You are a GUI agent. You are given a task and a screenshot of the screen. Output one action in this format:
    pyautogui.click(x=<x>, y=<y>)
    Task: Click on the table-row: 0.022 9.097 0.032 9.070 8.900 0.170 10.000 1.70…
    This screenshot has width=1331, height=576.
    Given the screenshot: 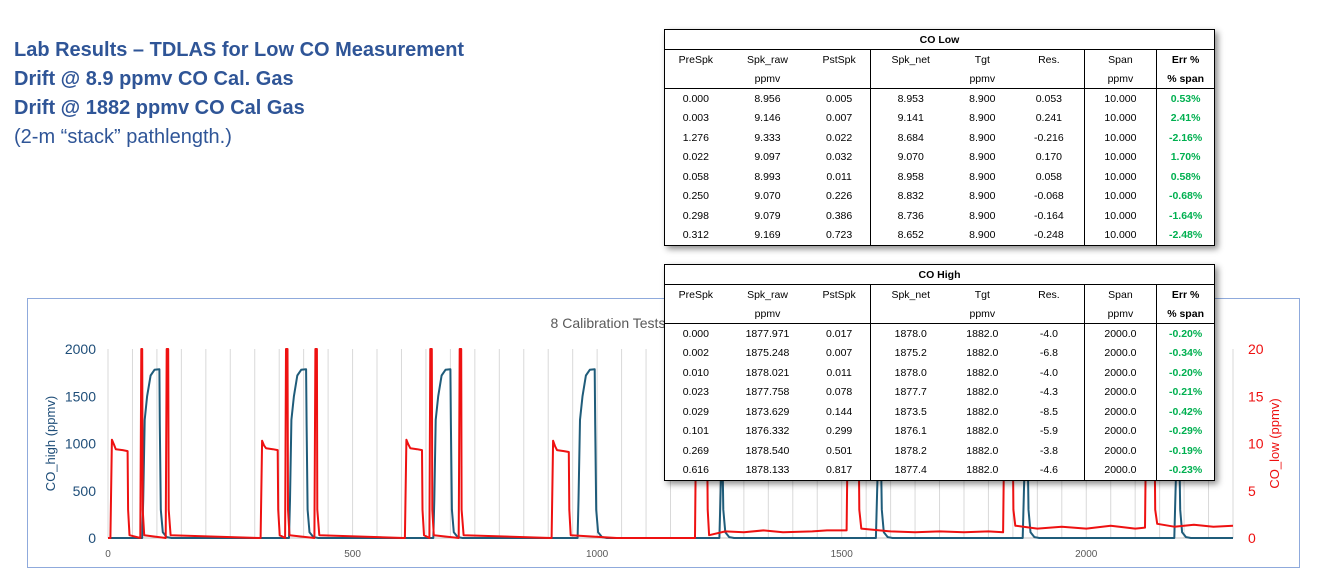 What is the action you would take?
    pyautogui.click(x=939, y=157)
    